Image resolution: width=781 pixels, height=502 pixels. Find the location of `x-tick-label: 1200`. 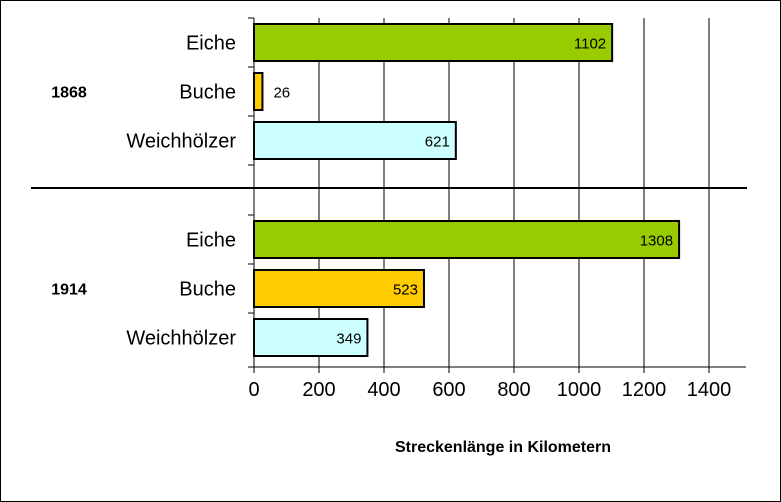

x-tick-label: 1200 is located at coordinates (644, 390).